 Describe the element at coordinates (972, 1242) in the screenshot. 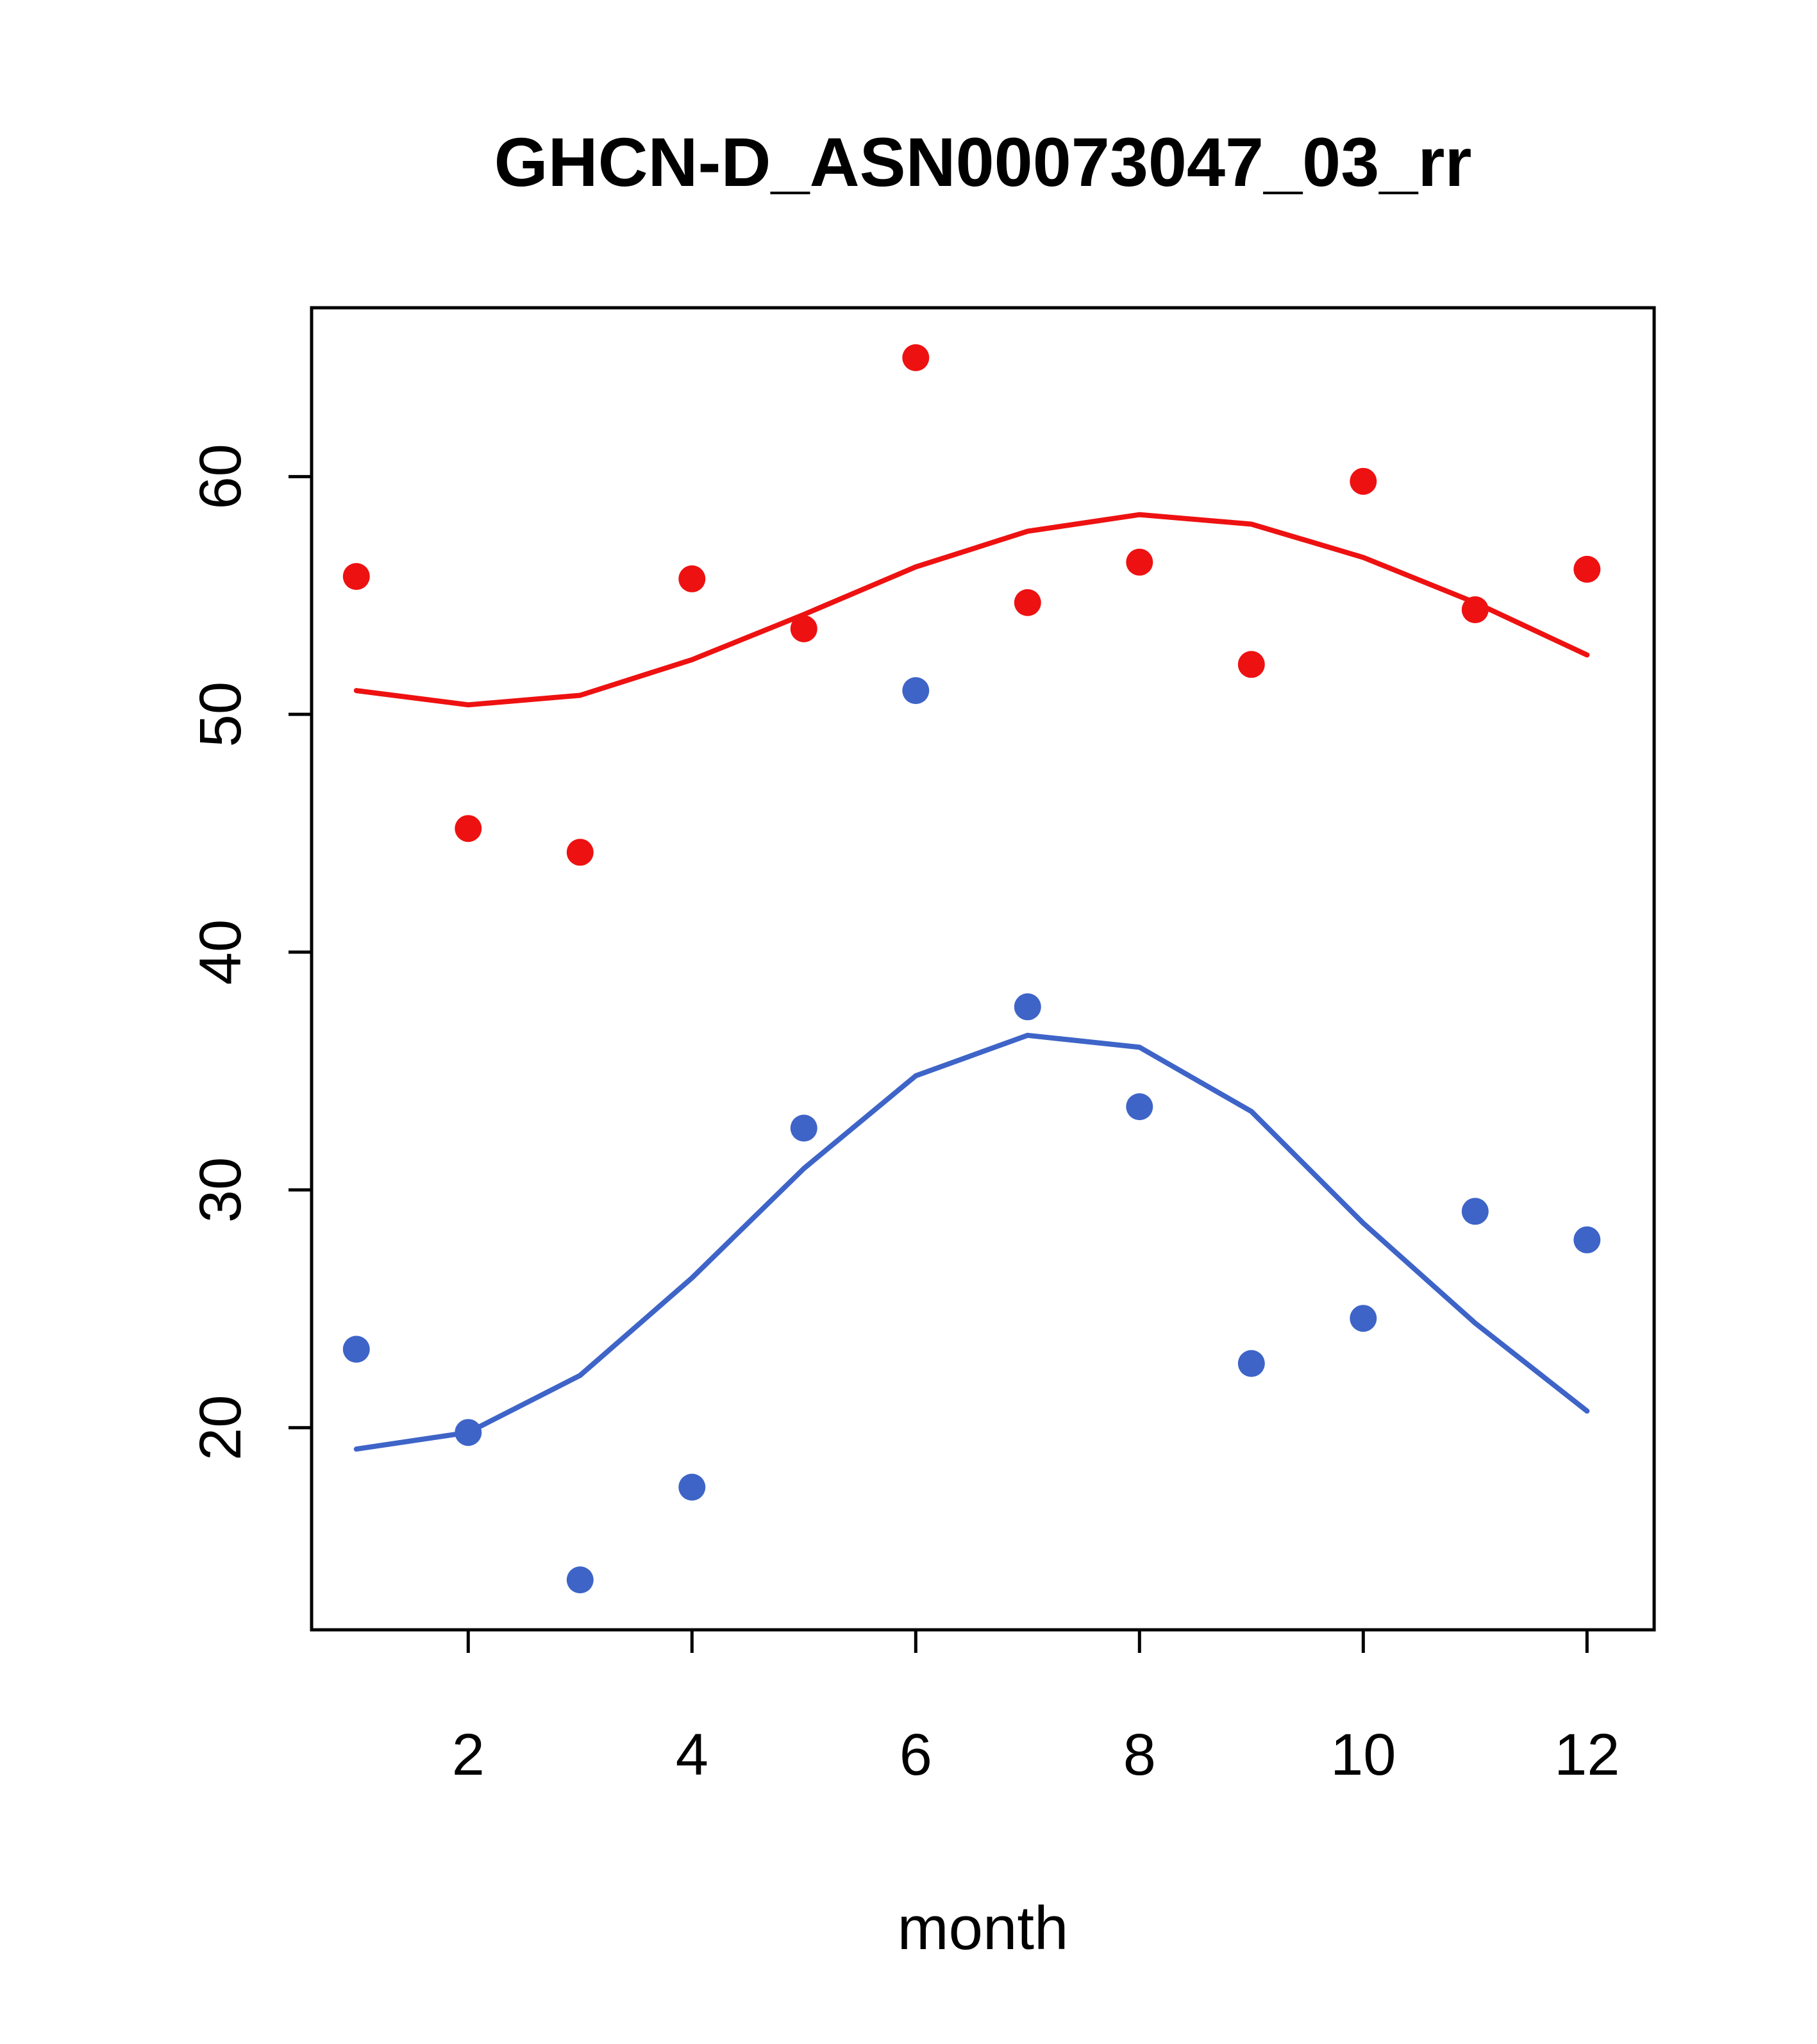

I see `blue-smooth-line` at that location.